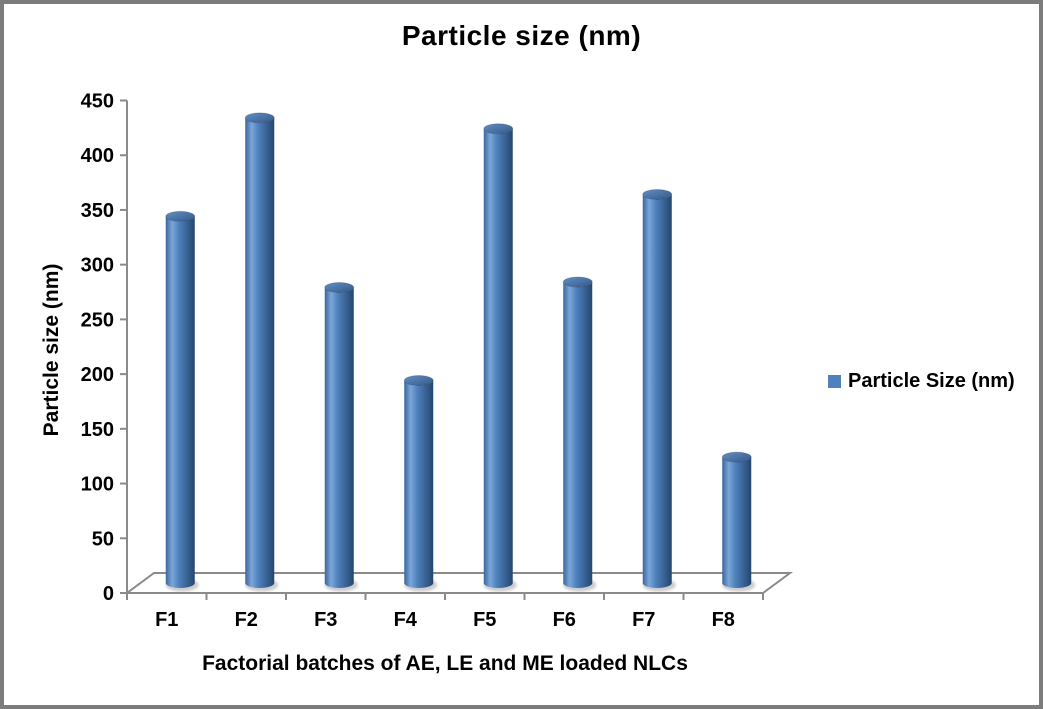 The width and height of the screenshot is (1043, 709). What do you see at coordinates (97, 266) in the screenshot?
I see `y-tick-label: 300` at bounding box center [97, 266].